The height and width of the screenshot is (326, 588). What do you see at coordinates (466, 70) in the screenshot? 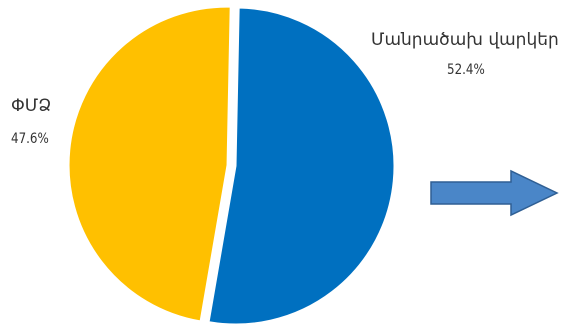
I see `slice-value-retail-loans: 52.4%` at bounding box center [466, 70].